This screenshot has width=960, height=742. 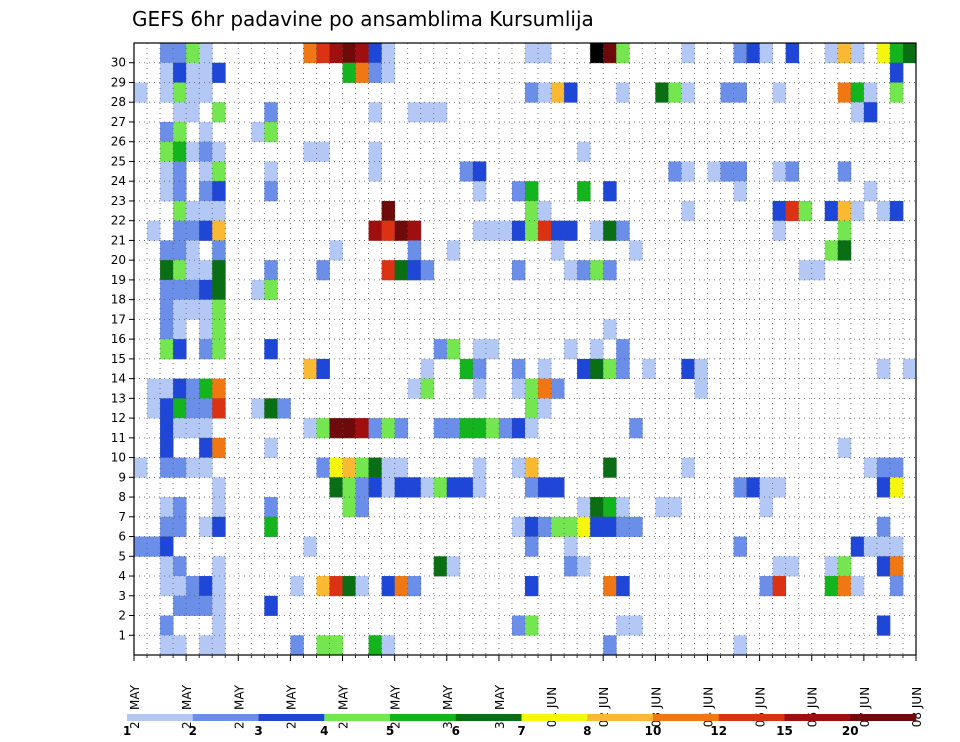 I want to click on y-tick-label: 23, so click(x=118, y=201).